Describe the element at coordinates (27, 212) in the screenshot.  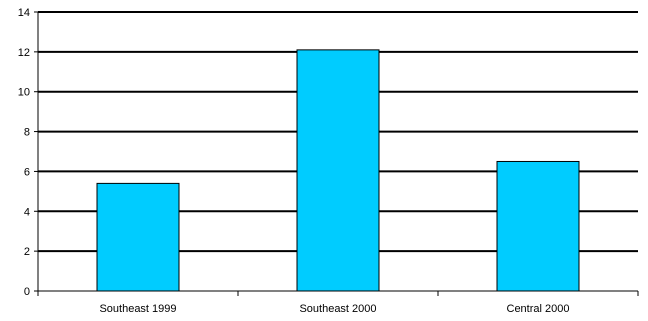
I see `y-tick-label: 4` at that location.